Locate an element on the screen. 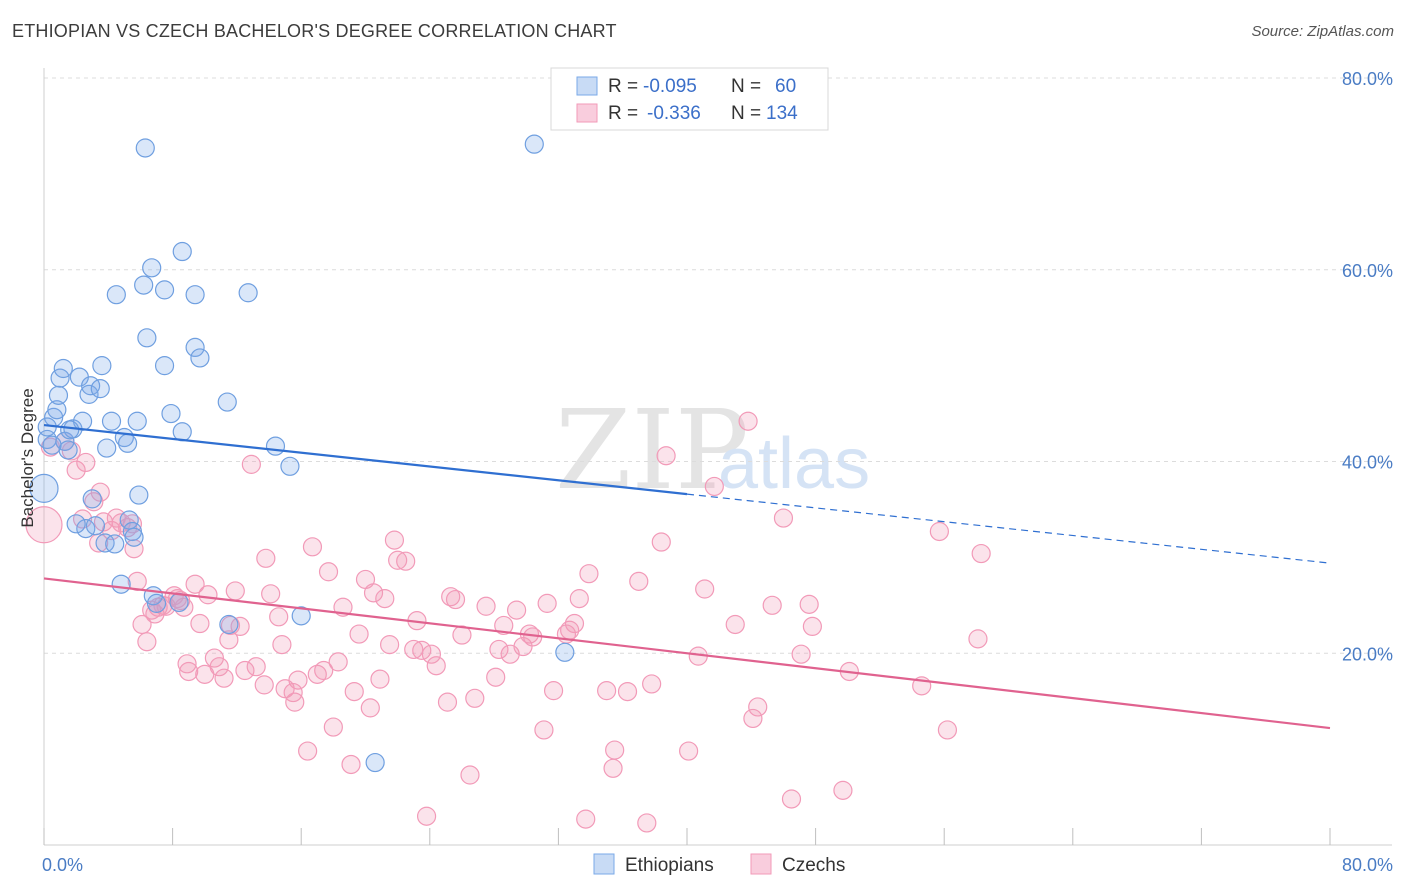 The width and height of the screenshot is (1406, 892). stats-legend: R = -0.095 N = 60 R = -0.336 N = 134 is located at coordinates (689, 99).